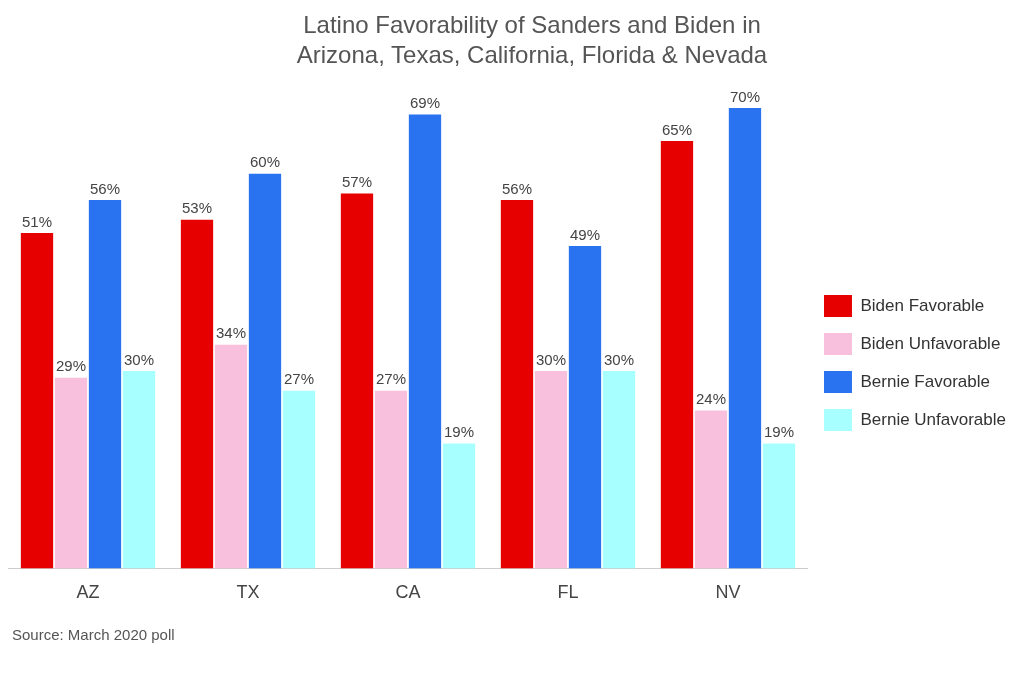 The image size is (1024, 680). Describe the element at coordinates (265, 162) in the screenshot. I see `data-label: 60%` at that location.